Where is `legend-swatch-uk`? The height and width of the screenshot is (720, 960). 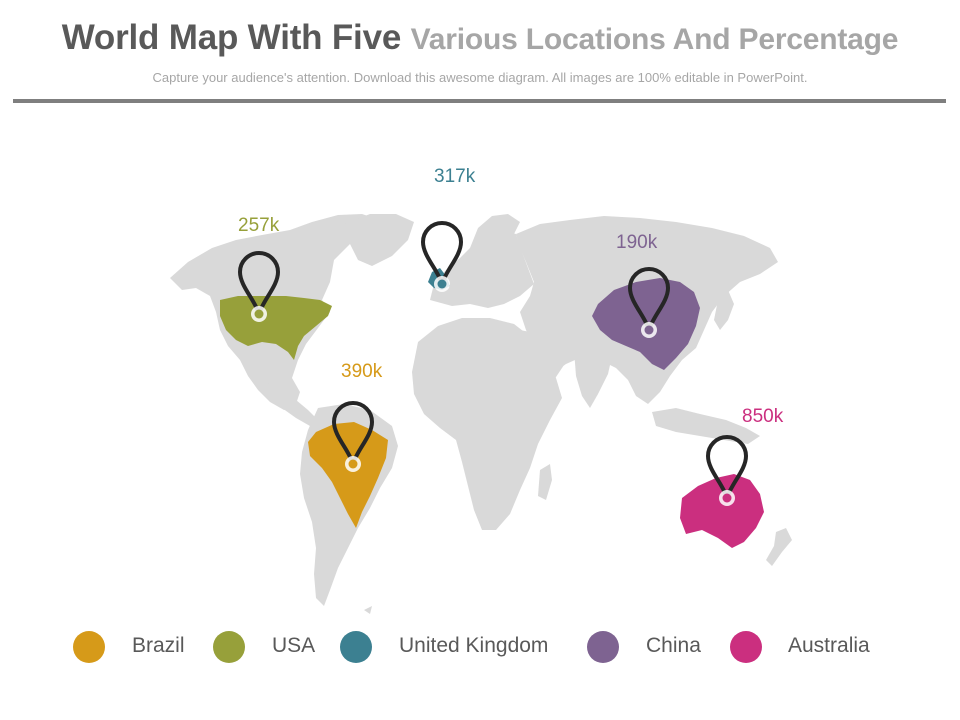
legend-swatch-uk is located at coordinates (356, 647).